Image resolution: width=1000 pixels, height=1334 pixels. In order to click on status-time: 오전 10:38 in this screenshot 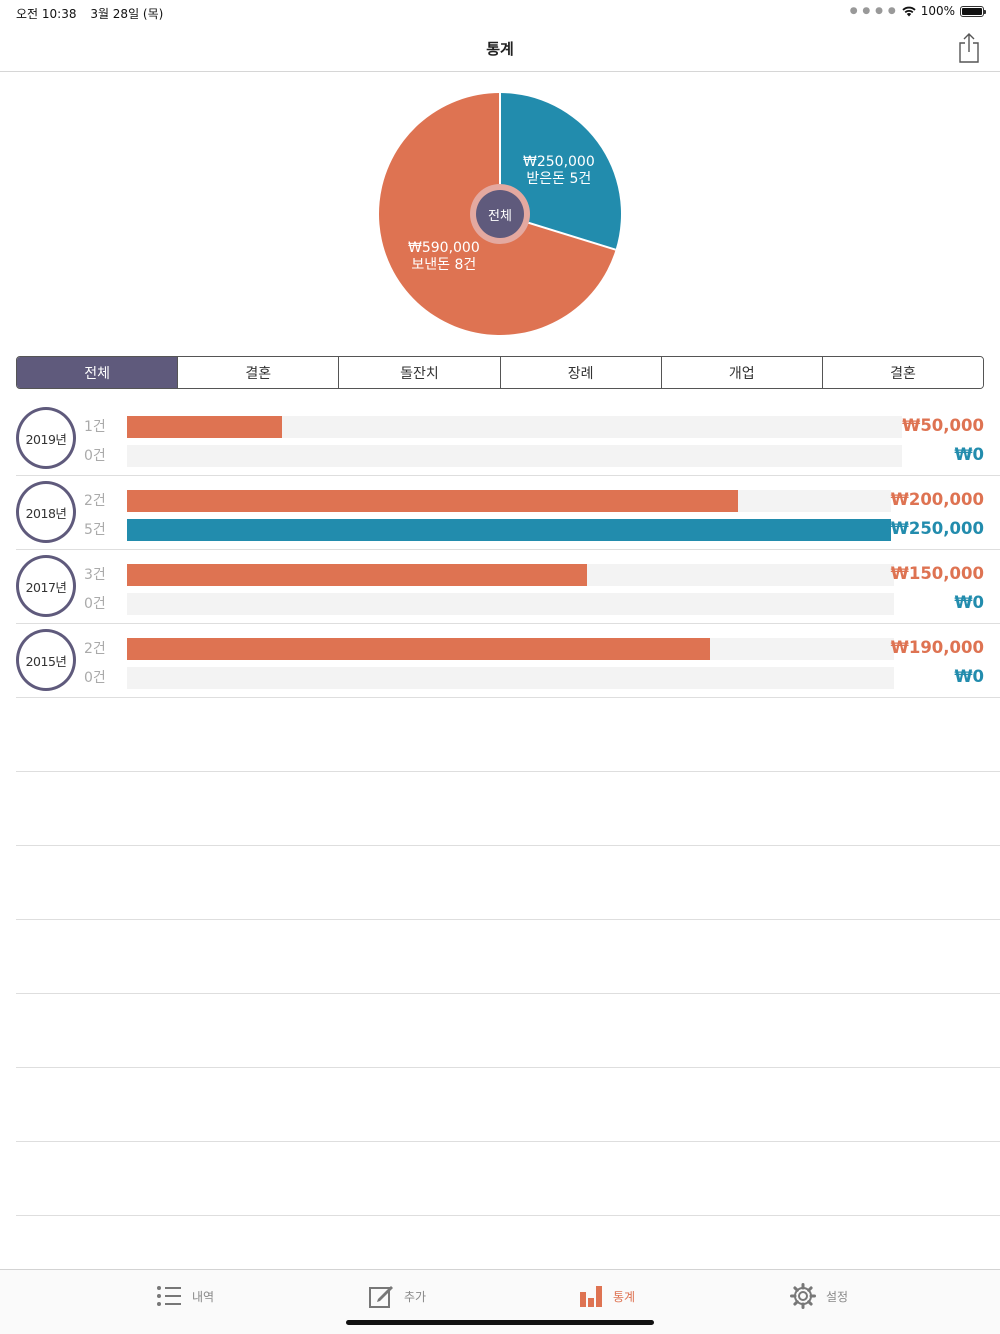, I will do `click(46, 14)`.